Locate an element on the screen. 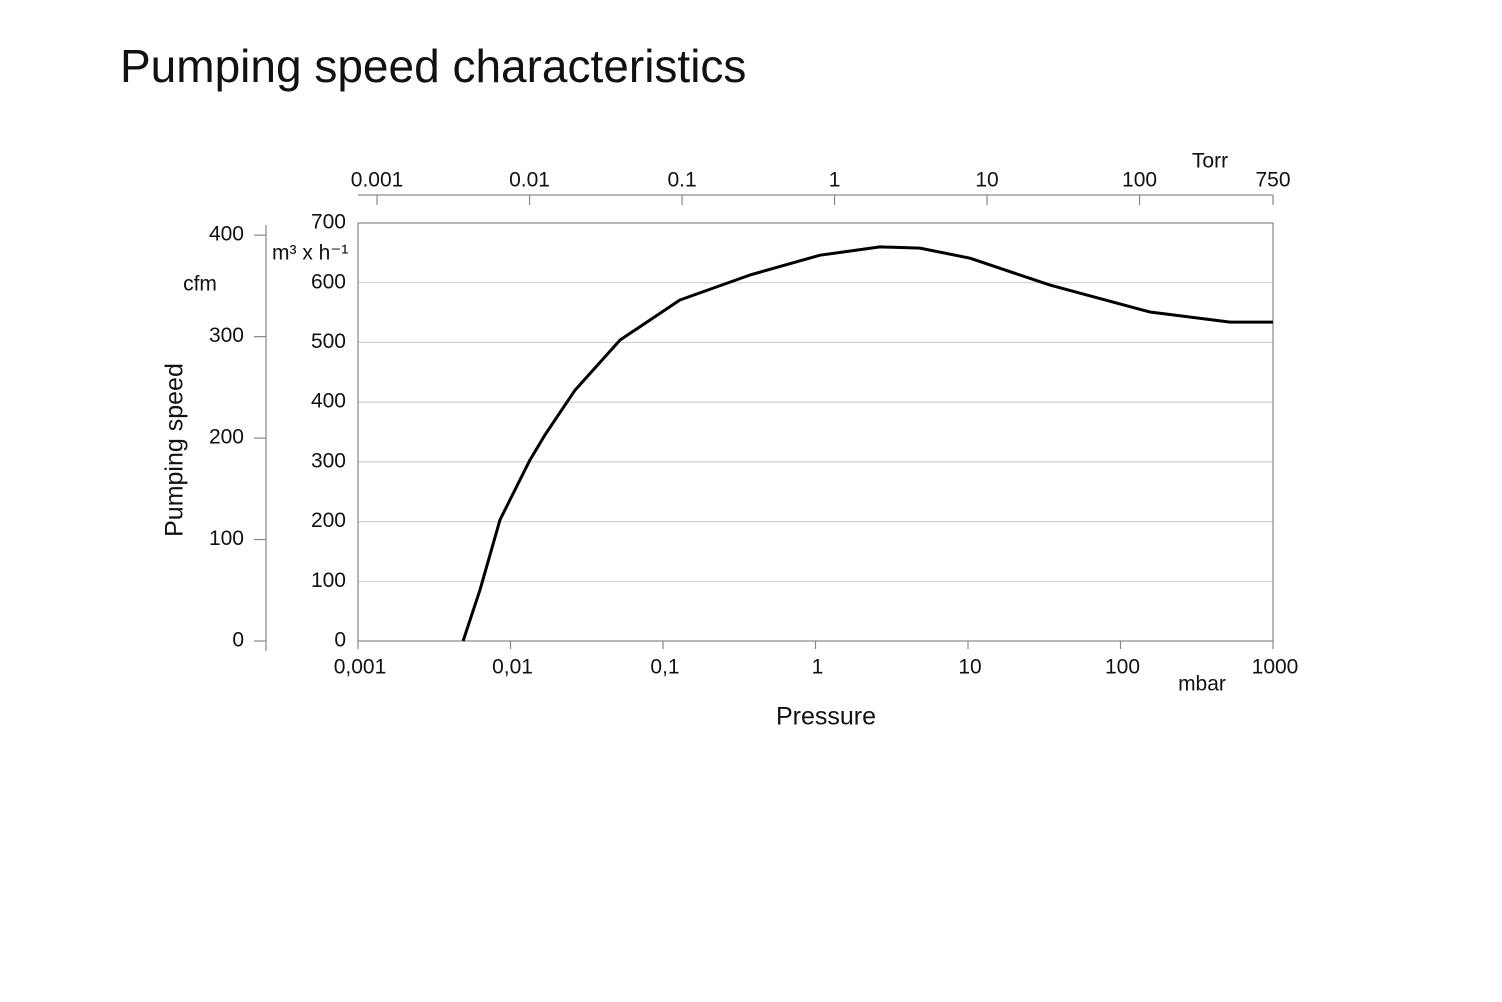 This screenshot has height=1002, width=1502. y-tick-label: 600 is located at coordinates (328, 281).